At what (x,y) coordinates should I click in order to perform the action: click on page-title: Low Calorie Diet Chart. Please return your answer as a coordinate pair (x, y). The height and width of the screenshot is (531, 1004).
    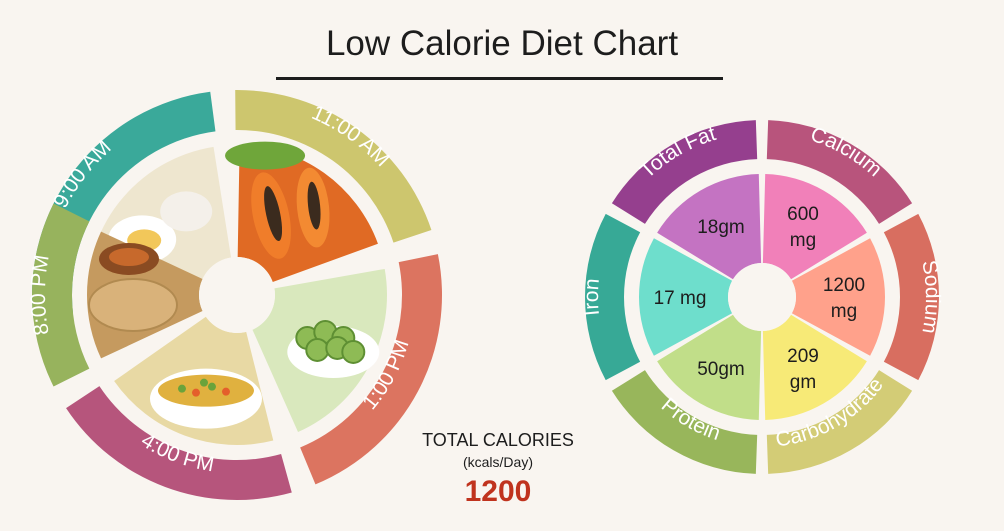
    Looking at the image, I should click on (502, 43).